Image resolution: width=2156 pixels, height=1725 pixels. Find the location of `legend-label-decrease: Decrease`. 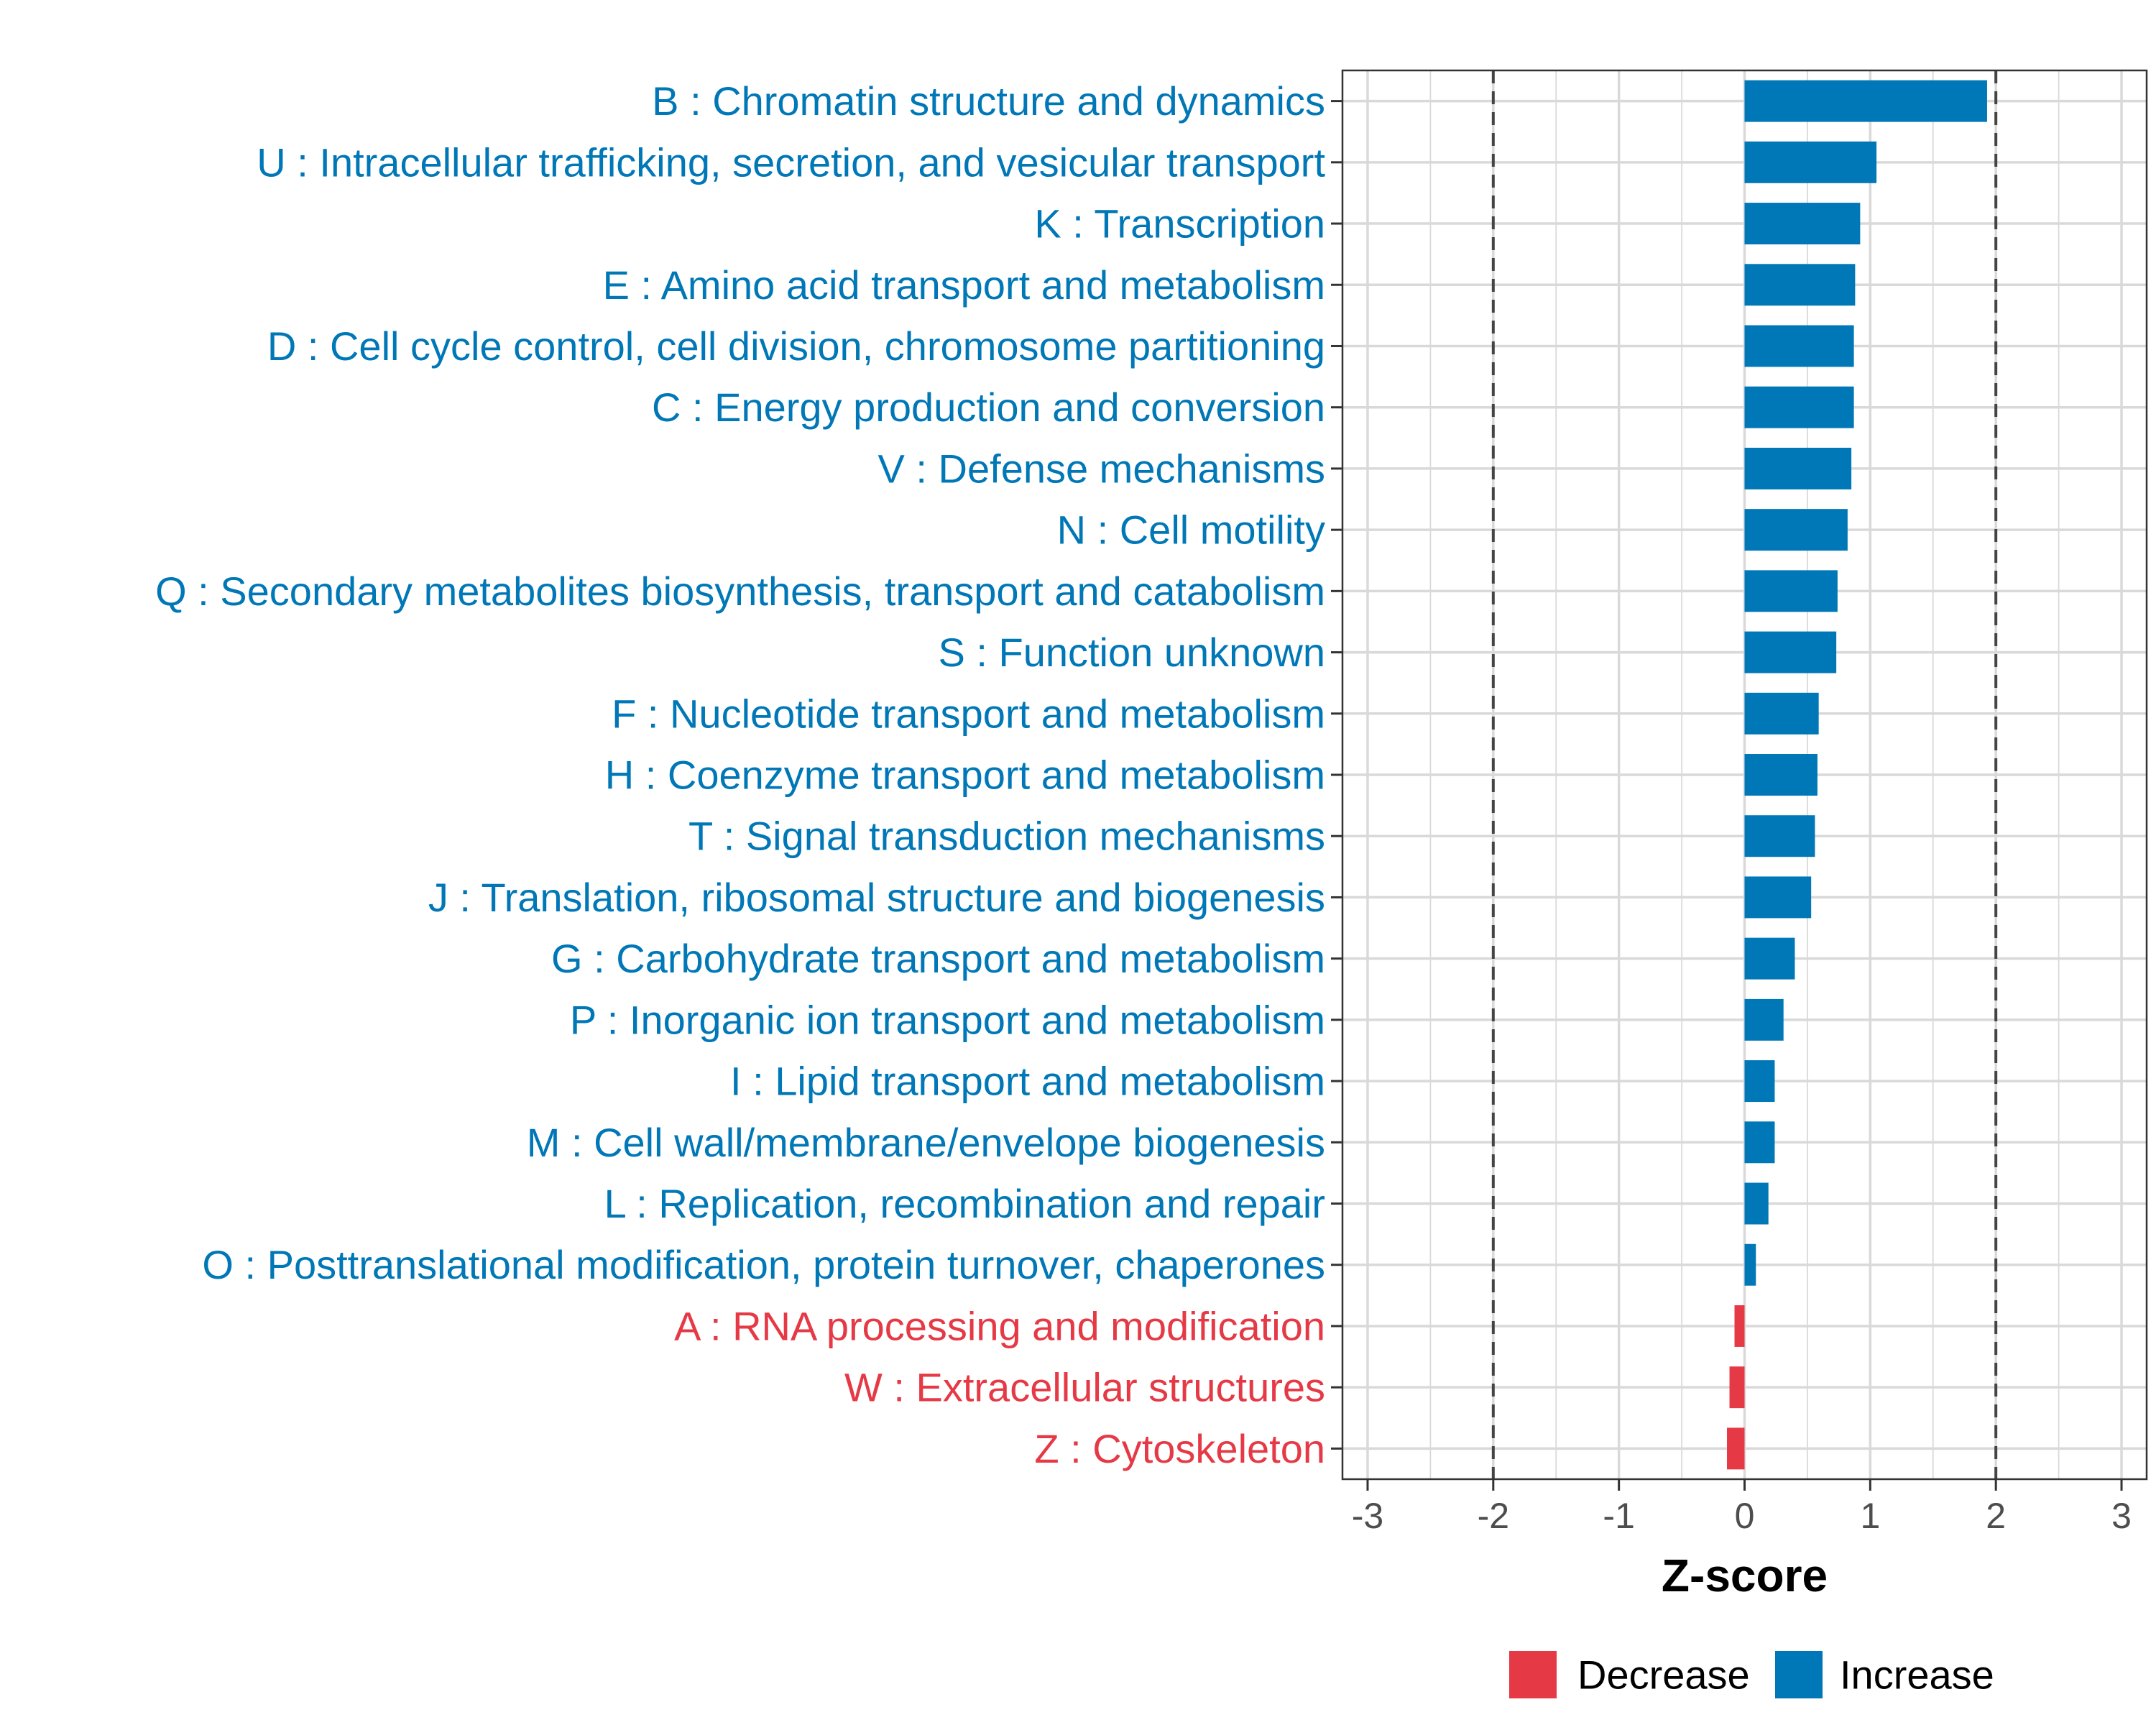

legend-label-decrease: Decrease is located at coordinates (1664, 1675).